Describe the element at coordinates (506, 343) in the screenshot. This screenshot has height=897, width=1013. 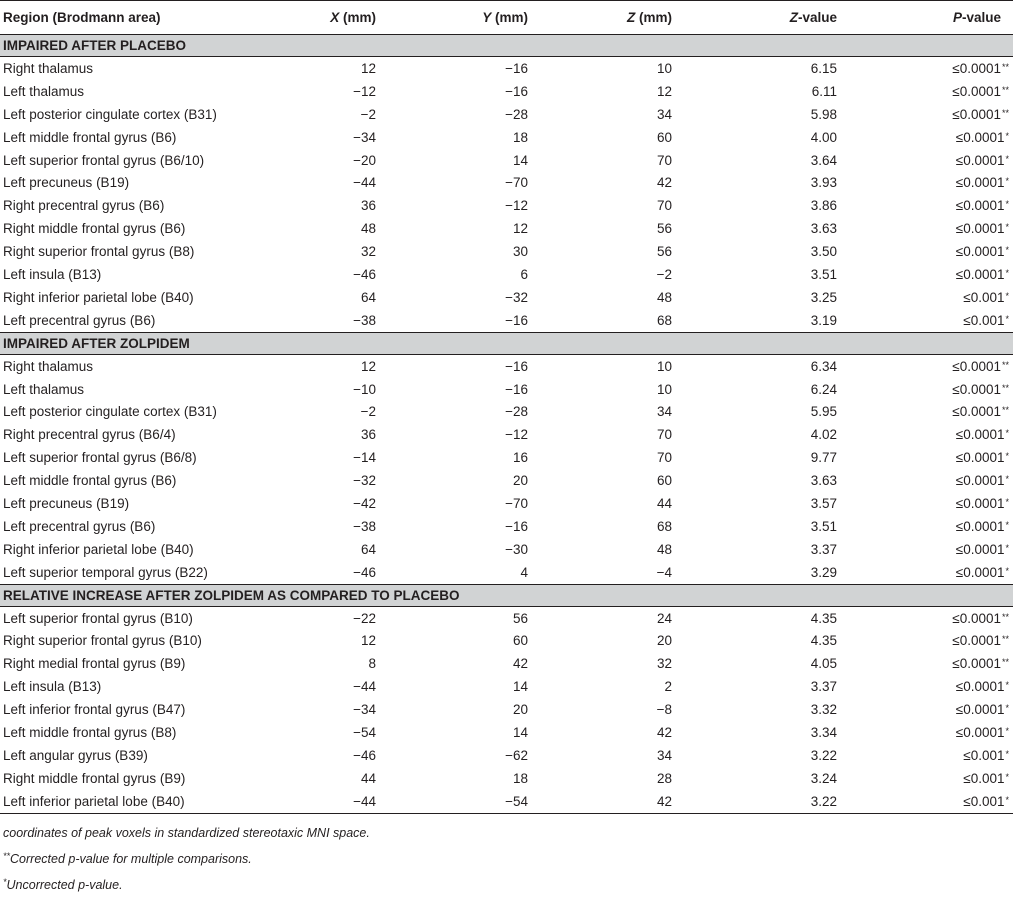
I see `section-row: IMPAIRED AFTER ZOLPIDEM` at that location.